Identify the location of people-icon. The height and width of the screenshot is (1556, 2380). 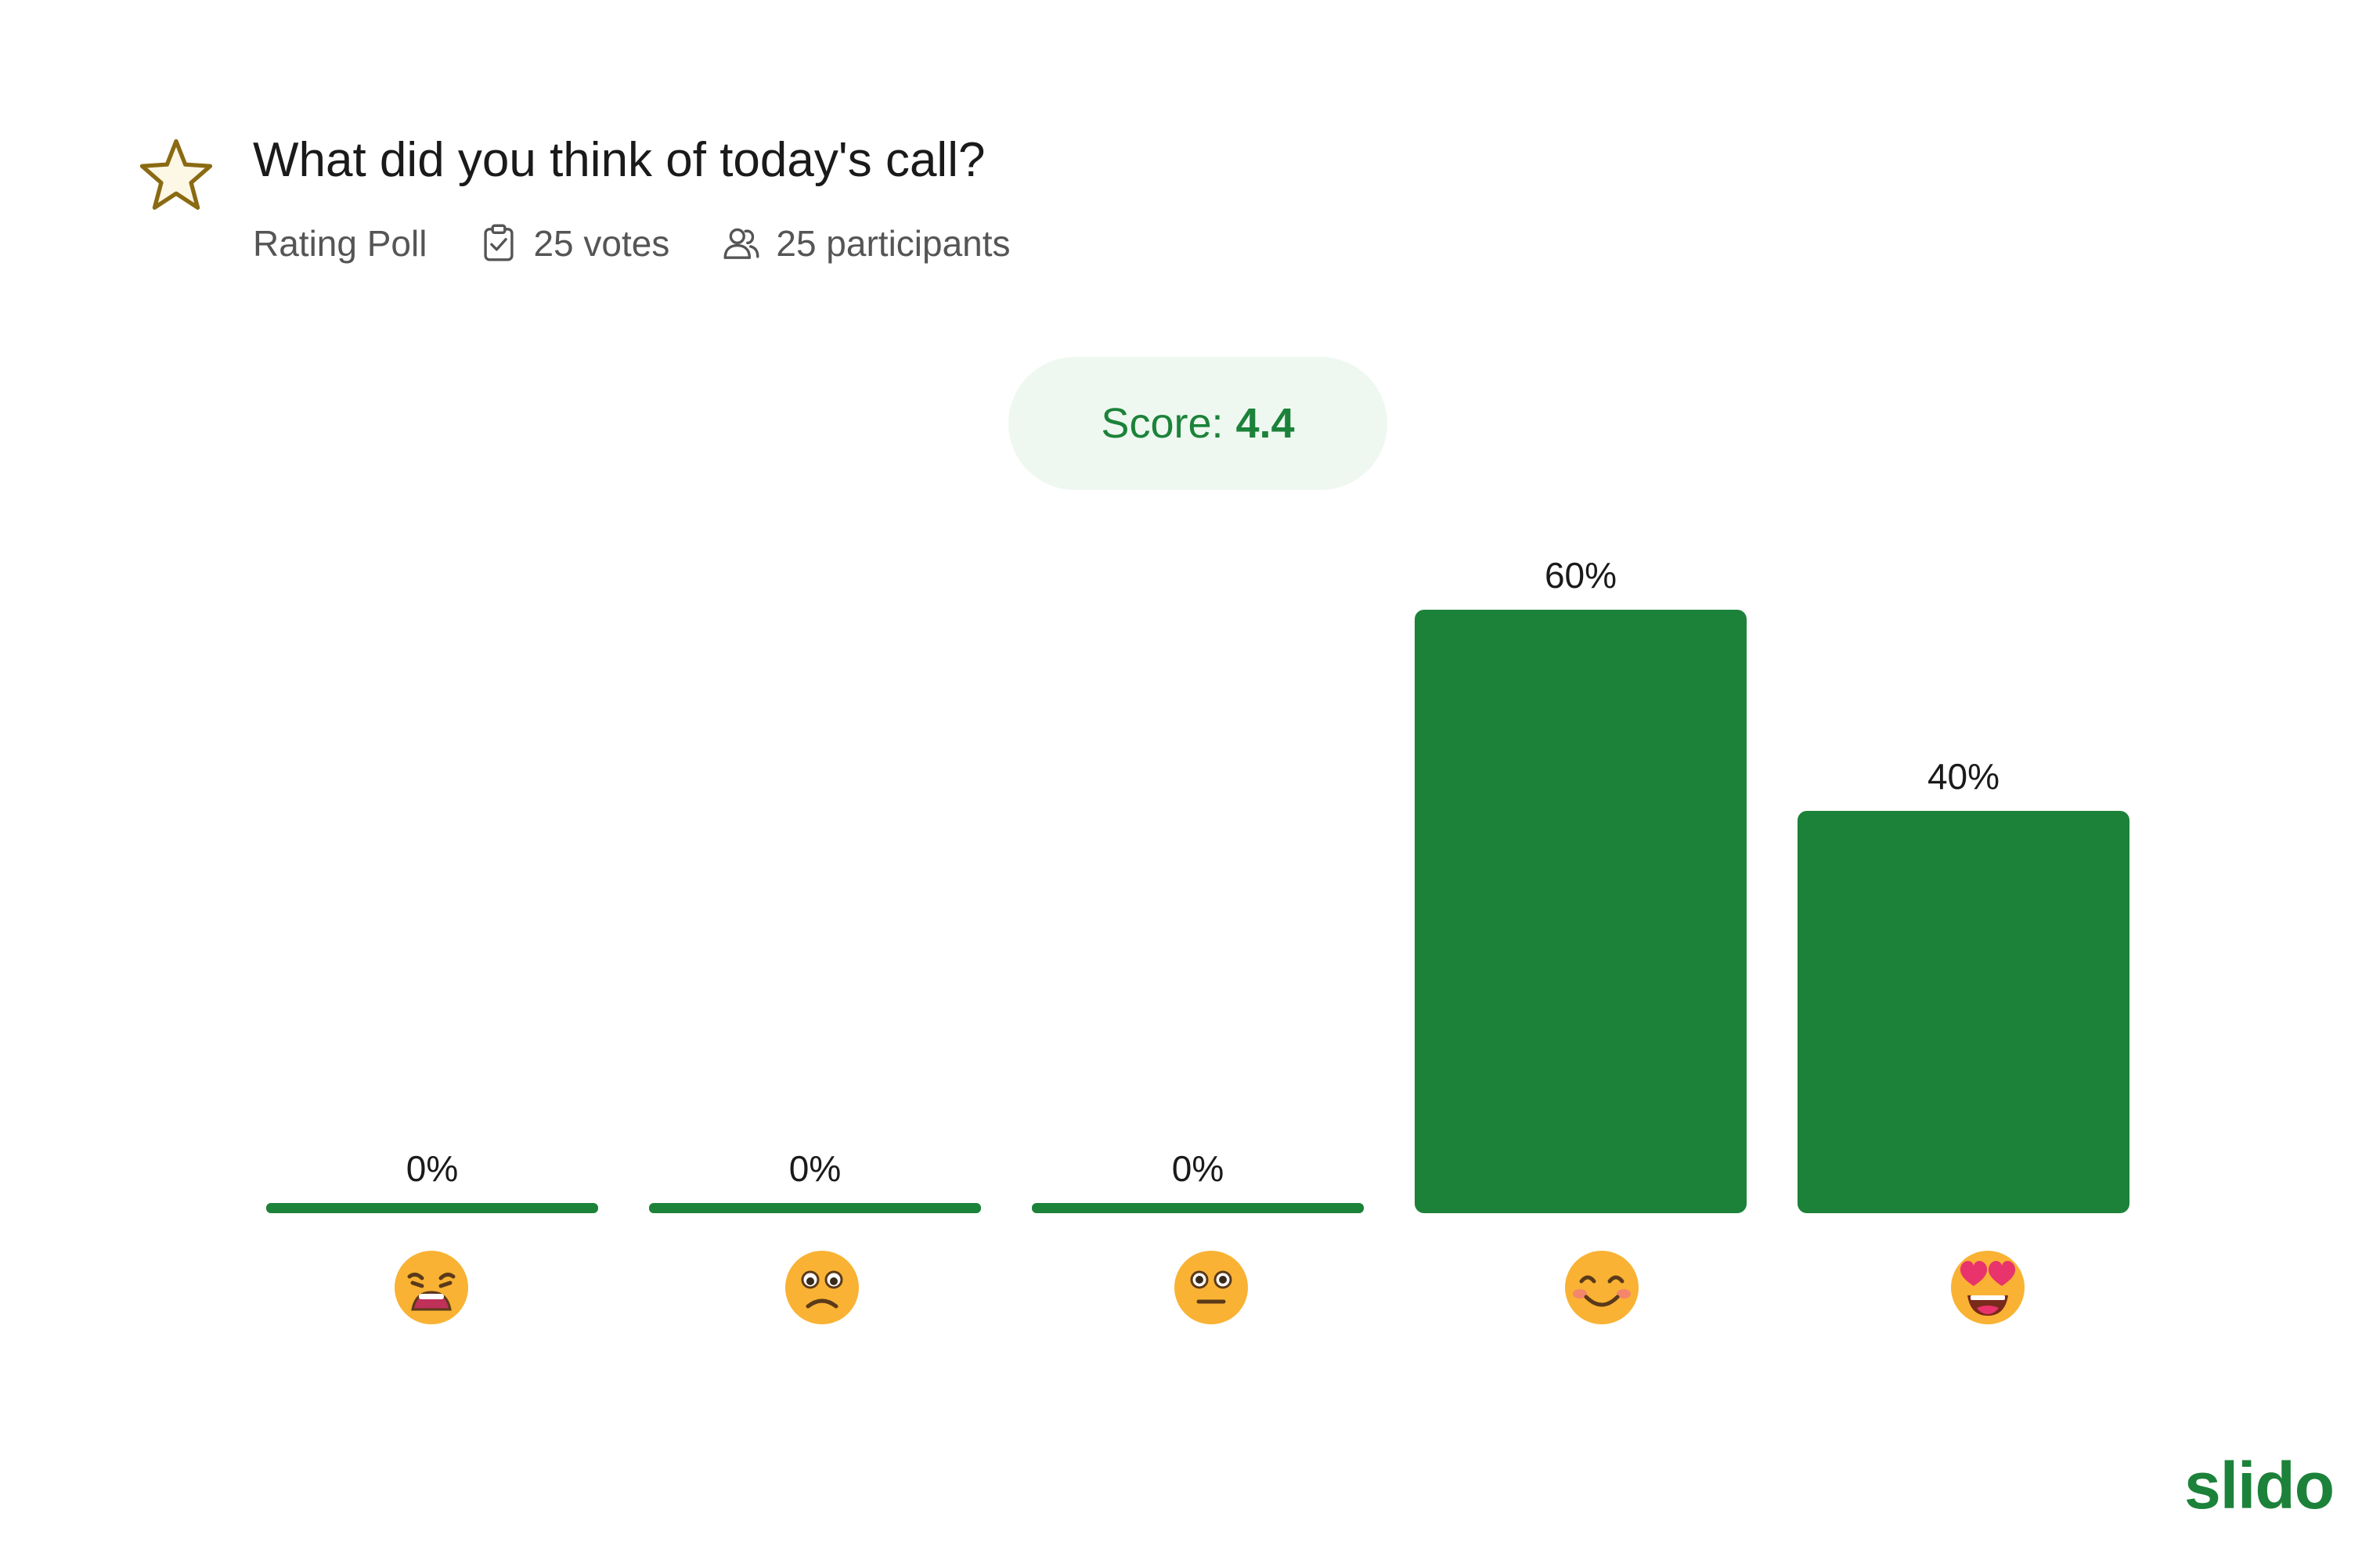
(741, 244).